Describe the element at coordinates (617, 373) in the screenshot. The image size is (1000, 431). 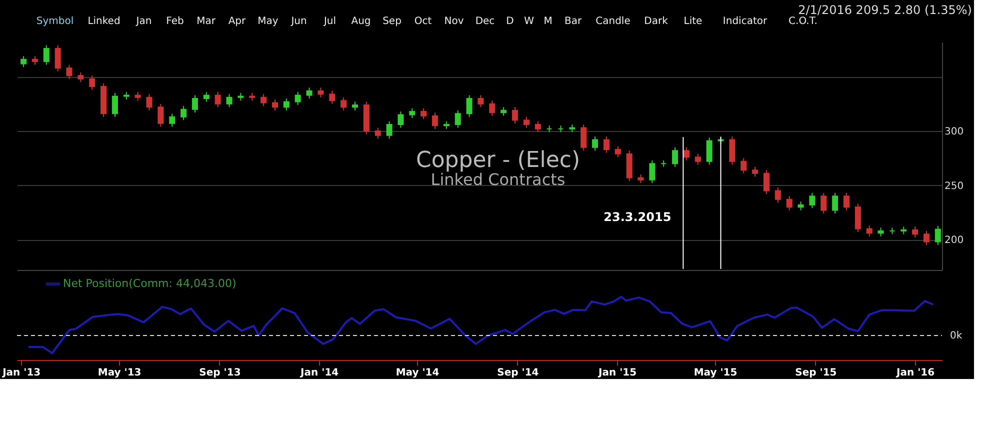
I see `x-tick-label: Jan '15` at that location.